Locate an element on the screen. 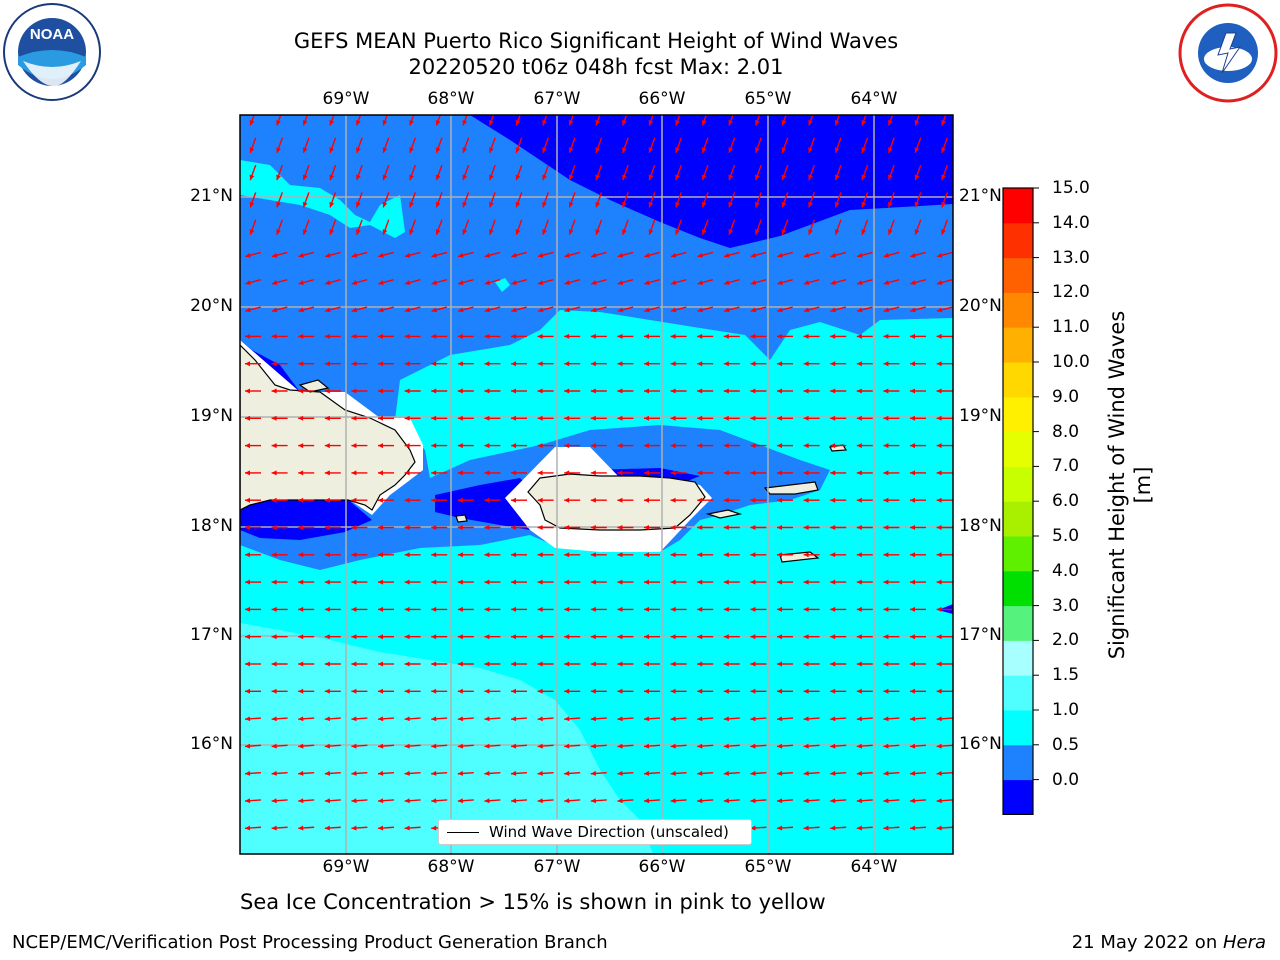 Image resolution: width=1280 pixels, height=960 pixels. lon-tick-bottom: 65°W is located at coordinates (768, 867).